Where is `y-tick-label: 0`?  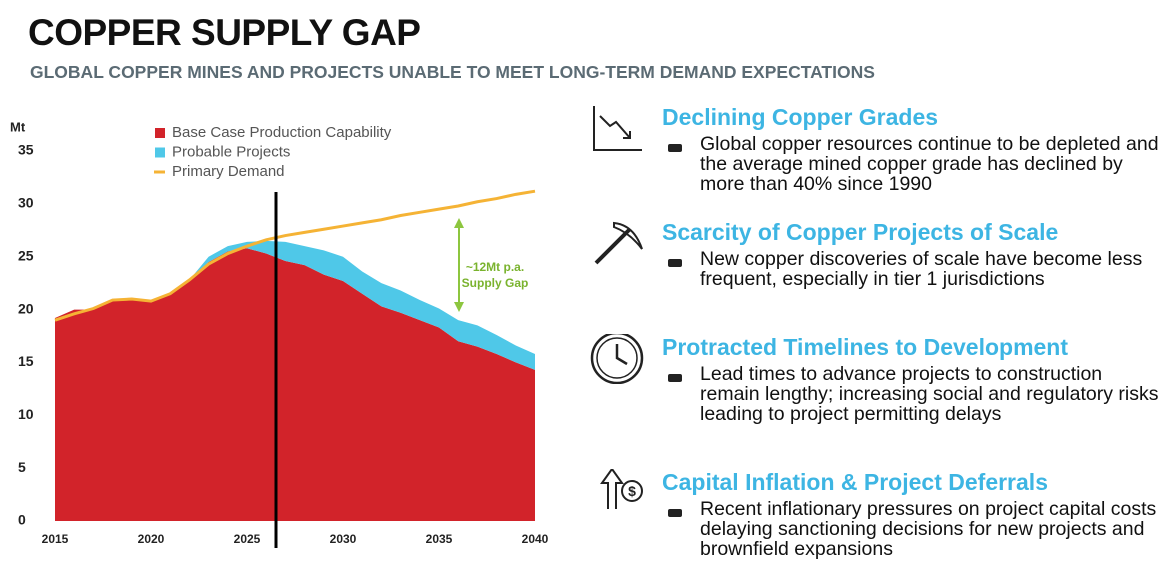
y-tick-label: 0 is located at coordinates (22, 520).